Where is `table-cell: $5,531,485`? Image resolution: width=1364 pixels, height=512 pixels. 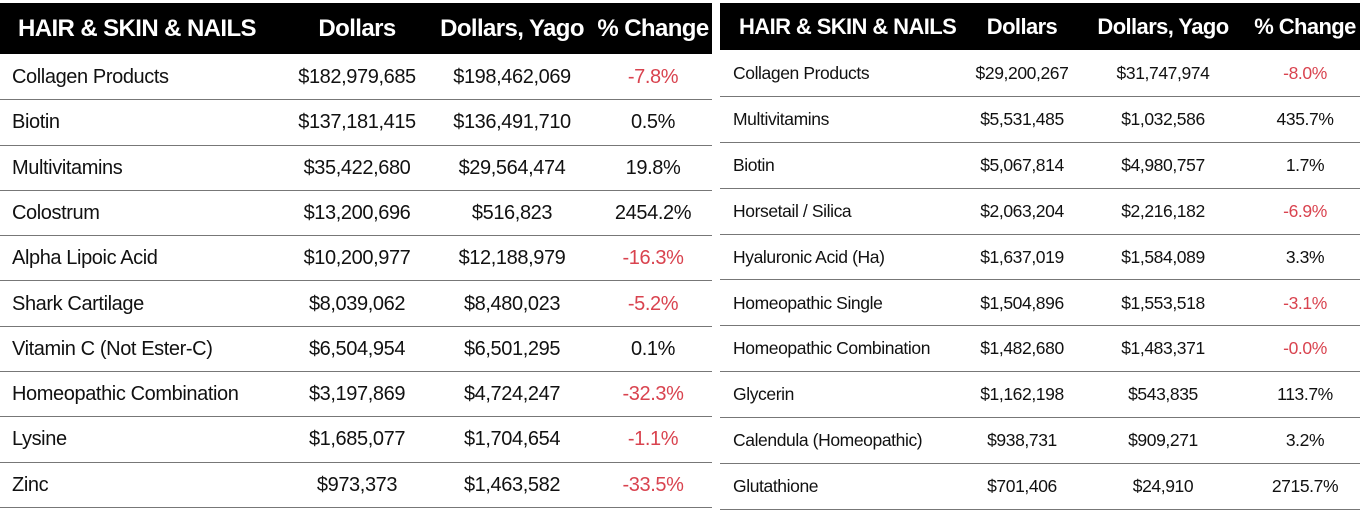 table-cell: $5,531,485 is located at coordinates (1022, 118).